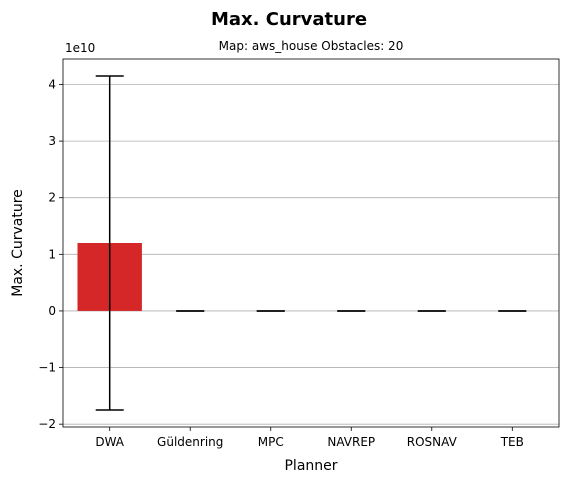 Image resolution: width=569 pixels, height=484 pixels. I want to click on x-tick-label: MPC, so click(271, 442).